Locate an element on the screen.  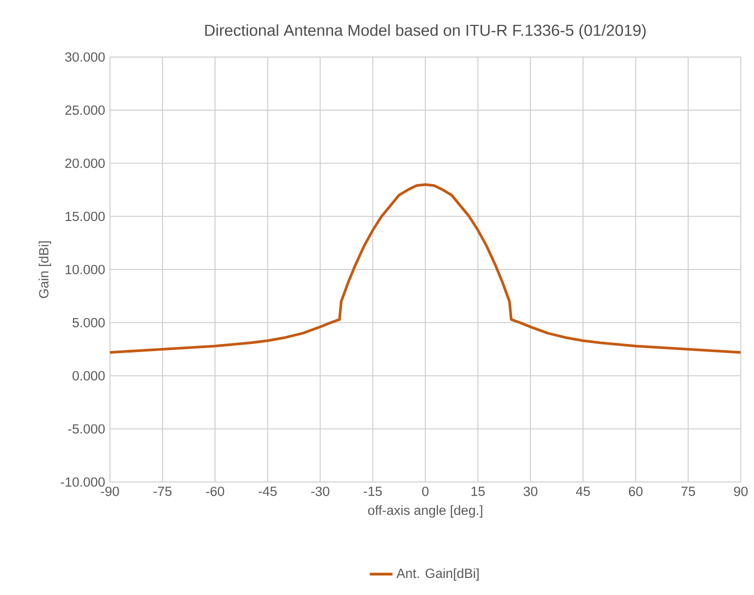
x-tick-label: -15 is located at coordinates (373, 491).